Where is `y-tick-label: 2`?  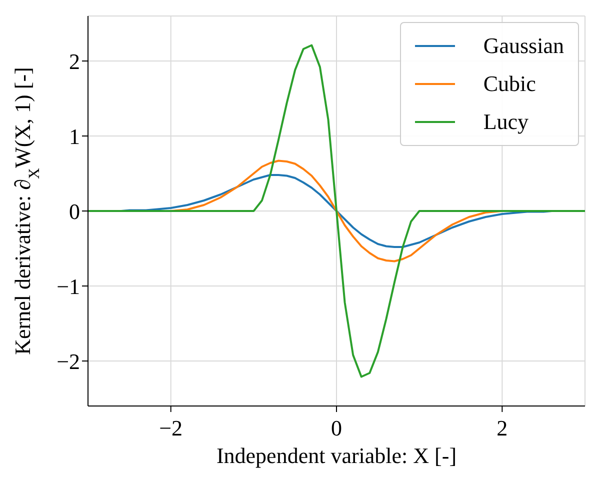 y-tick-label: 2 is located at coordinates (74, 61).